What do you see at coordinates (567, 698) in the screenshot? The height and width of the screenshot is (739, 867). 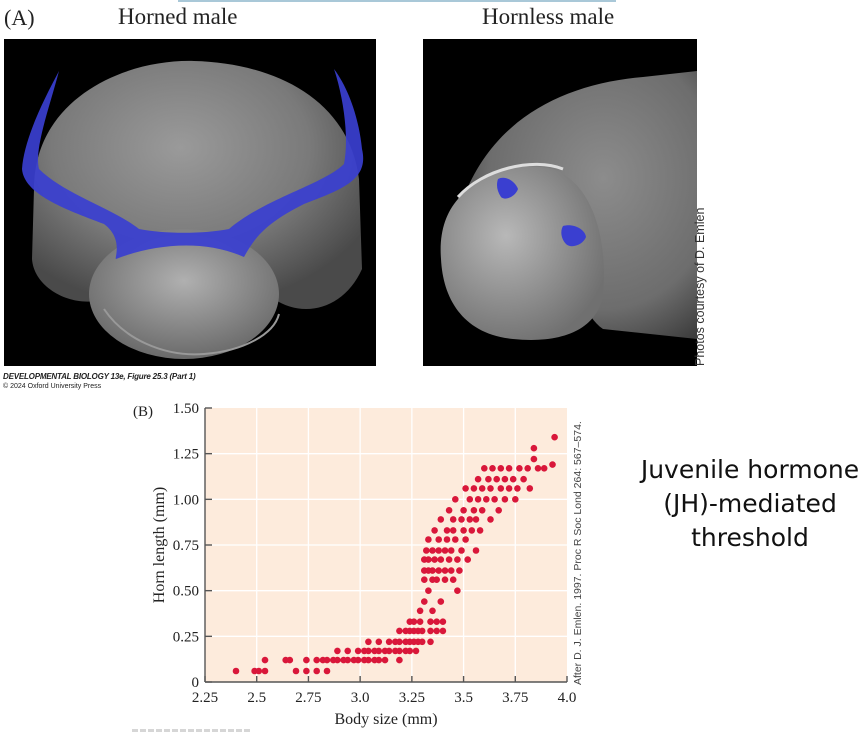 I see `x-tick-label: 4.0` at bounding box center [567, 698].